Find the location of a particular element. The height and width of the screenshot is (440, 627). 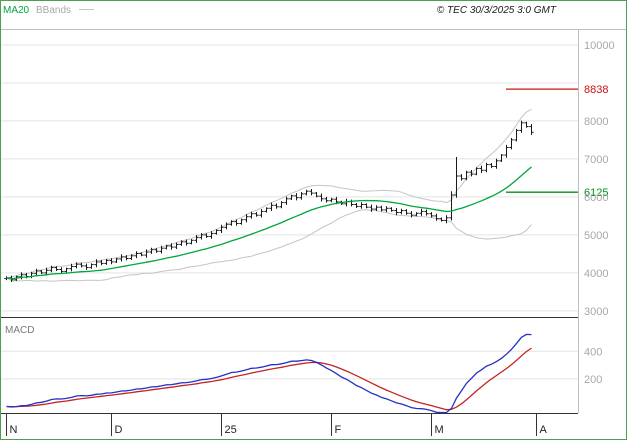

legend-ma20-label: MA20 is located at coordinates (16, 10).